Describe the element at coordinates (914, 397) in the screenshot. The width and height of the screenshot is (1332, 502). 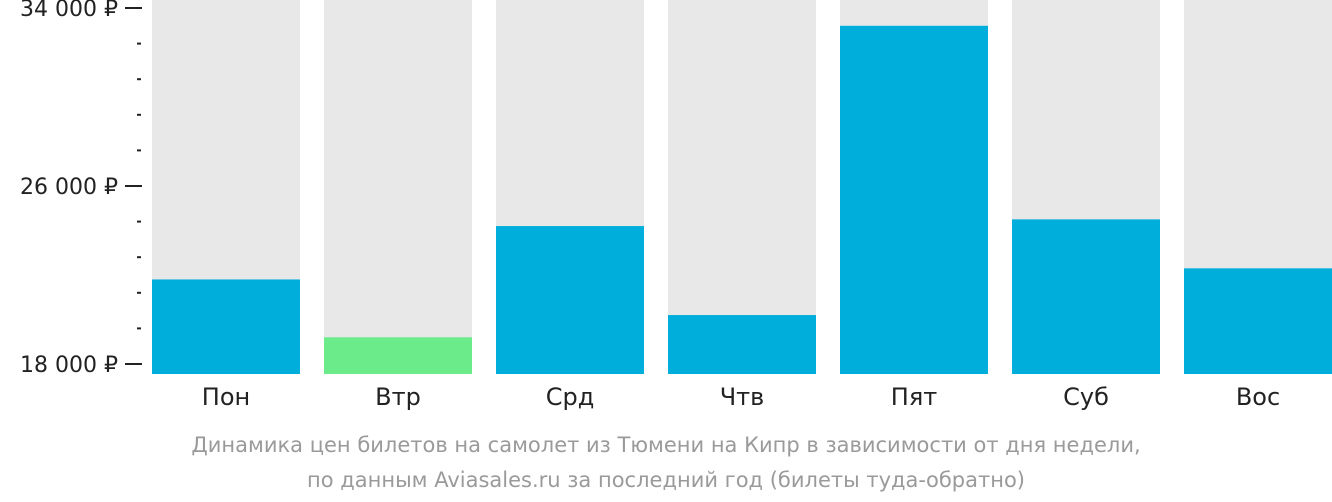
I see `x-tick-label-5: Пят` at that location.